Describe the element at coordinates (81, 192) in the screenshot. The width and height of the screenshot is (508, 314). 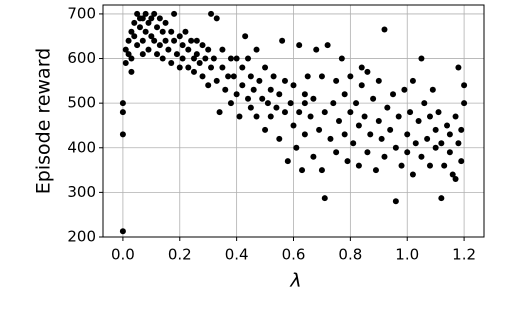
I see `y-tick-label: 300` at that location.